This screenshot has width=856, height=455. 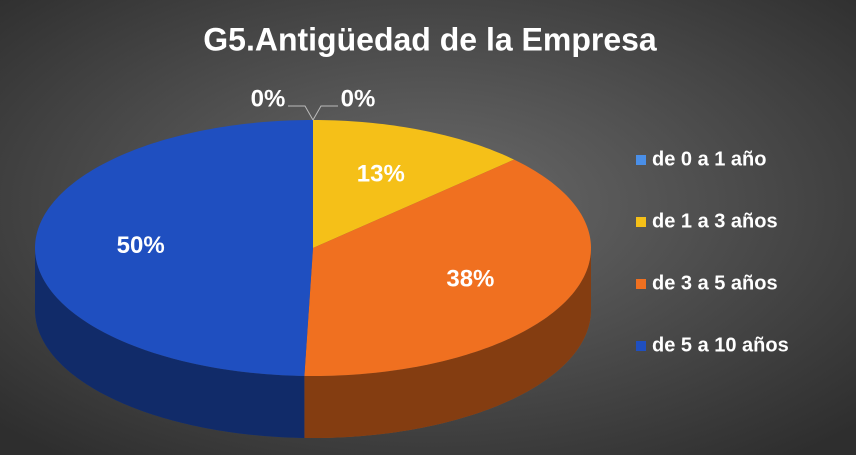 I want to click on legend-label: de 0 a 1 año, so click(x=709, y=159).